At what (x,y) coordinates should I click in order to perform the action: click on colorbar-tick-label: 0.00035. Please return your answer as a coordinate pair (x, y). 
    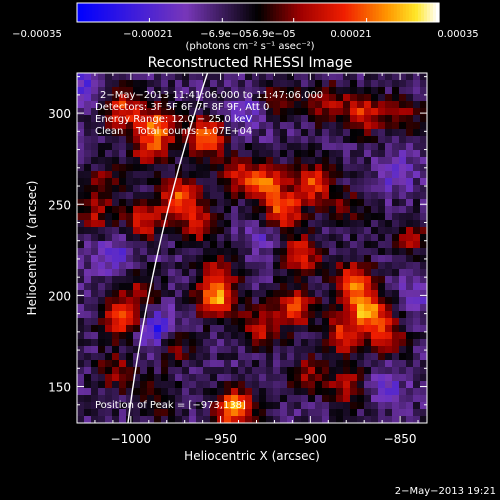
    Looking at the image, I should click on (457, 34).